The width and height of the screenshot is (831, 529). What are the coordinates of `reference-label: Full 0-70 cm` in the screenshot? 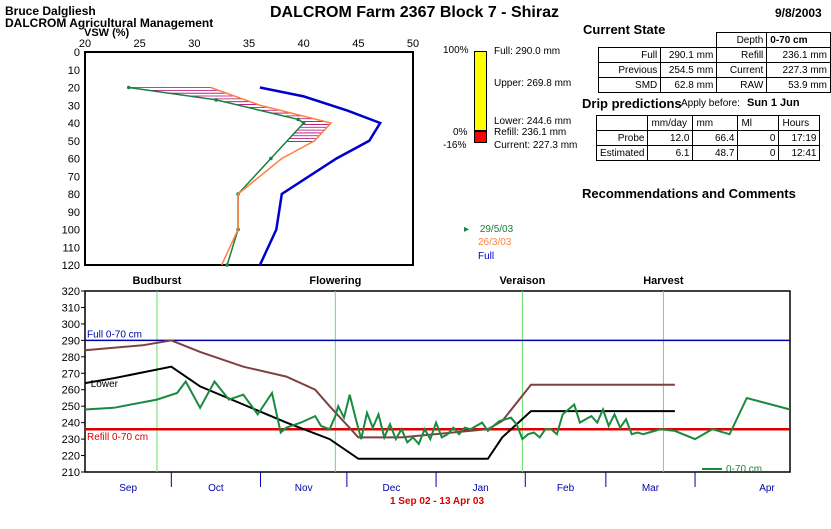 It's located at (114, 334).